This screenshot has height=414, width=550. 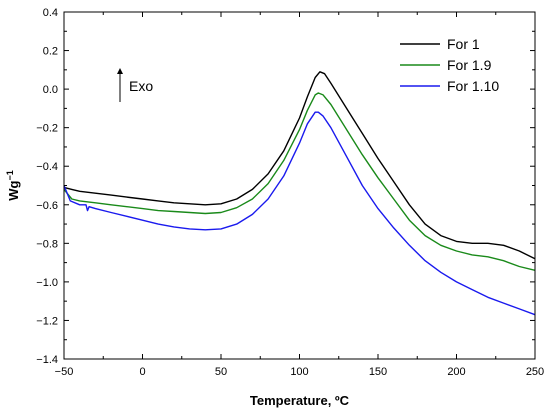 What do you see at coordinates (47, 206) in the screenshot?
I see `y-tick-label: −0.6` at bounding box center [47, 206].